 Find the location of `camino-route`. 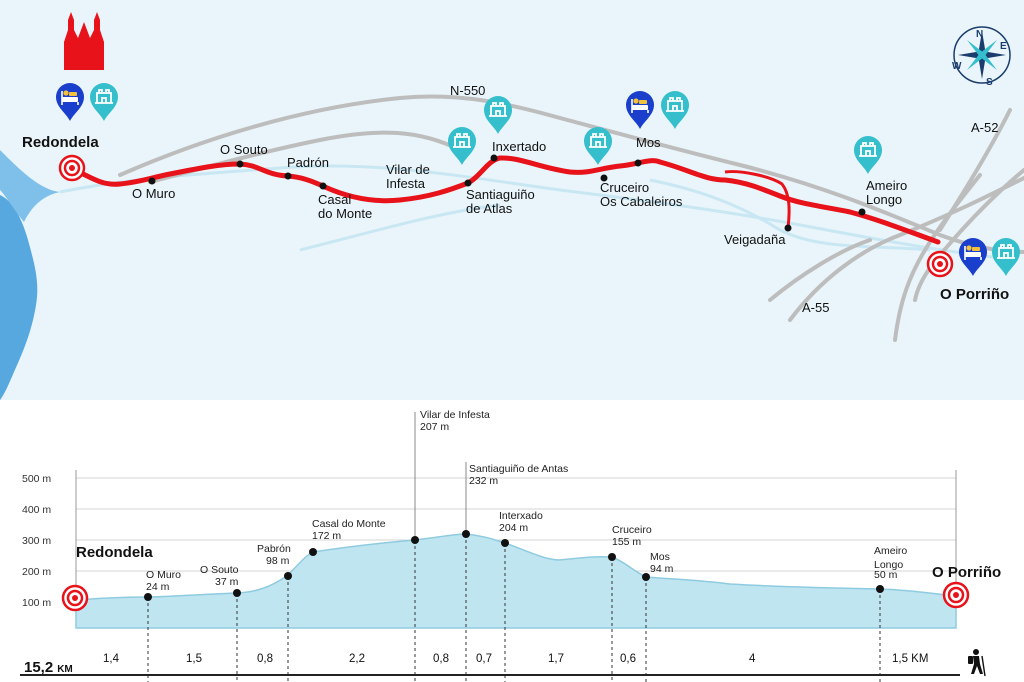

camino-route is located at coordinates (505, 200).